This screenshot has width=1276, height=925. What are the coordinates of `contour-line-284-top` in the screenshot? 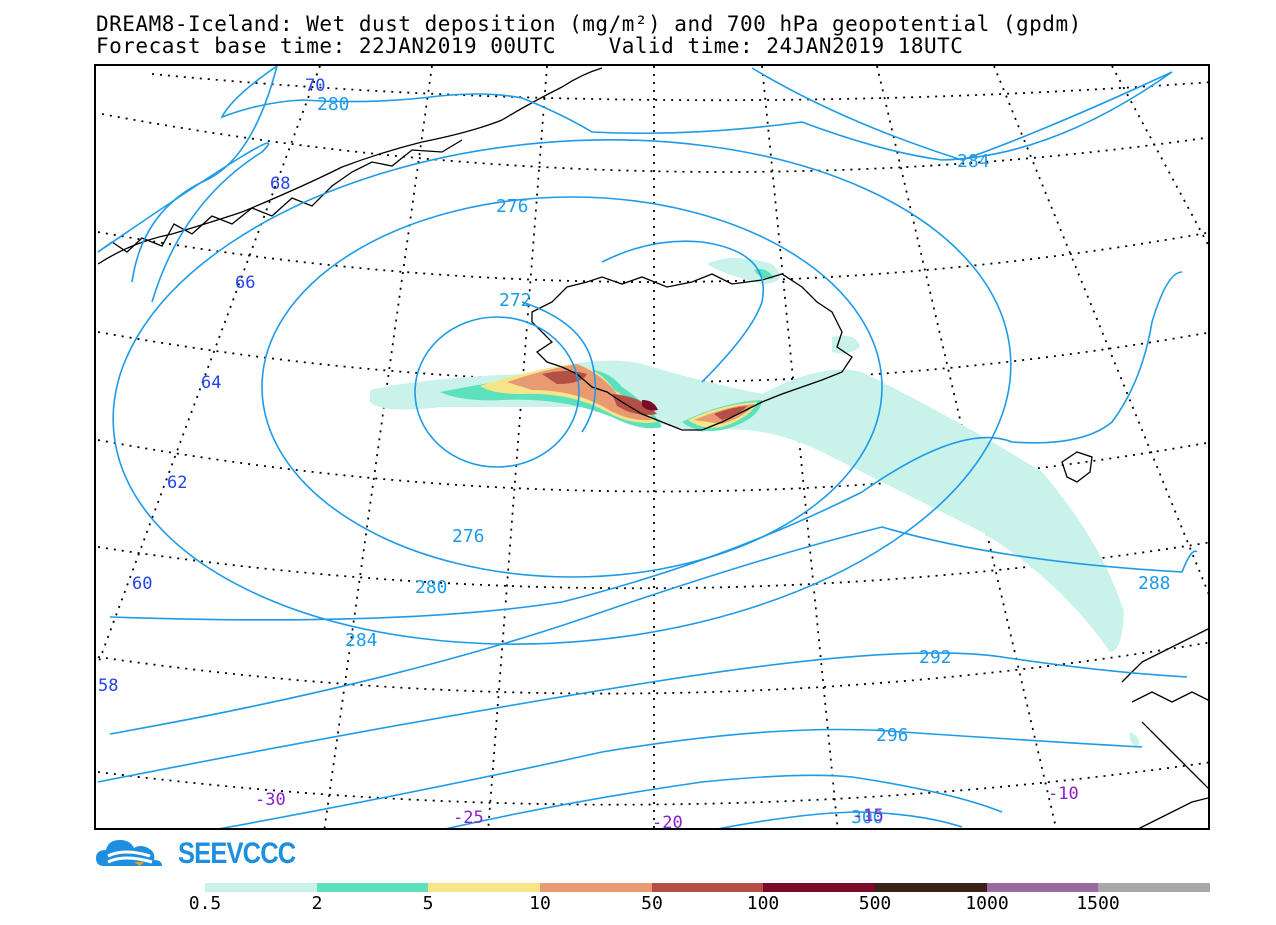 It's located at (962, 114).